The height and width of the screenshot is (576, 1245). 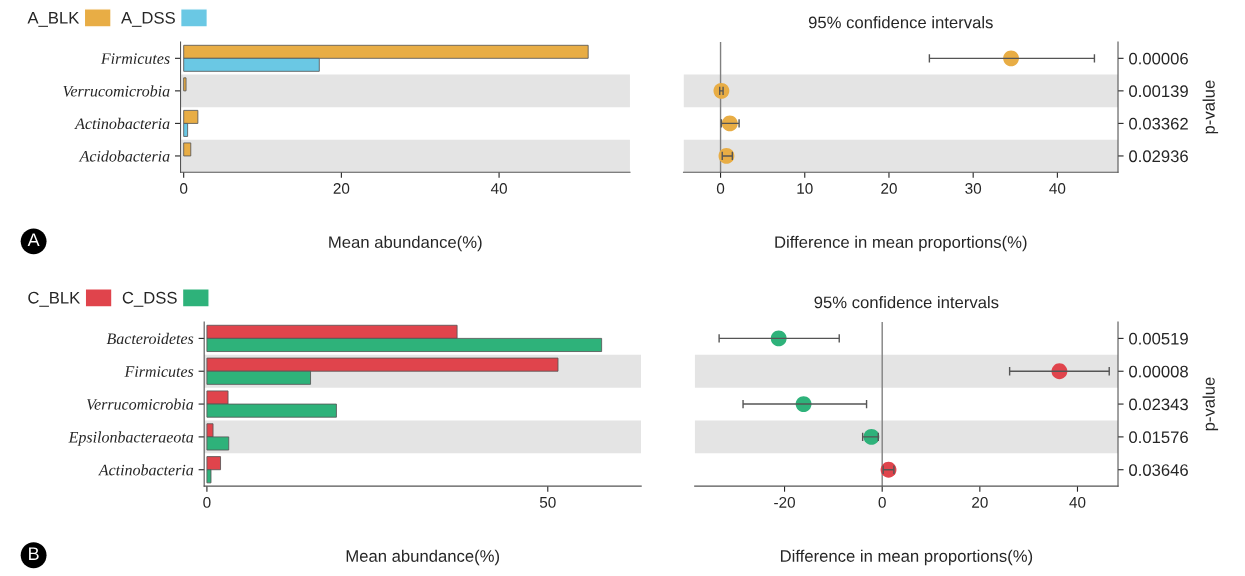 I want to click on legend-label: C_BLK, so click(x=54, y=299).